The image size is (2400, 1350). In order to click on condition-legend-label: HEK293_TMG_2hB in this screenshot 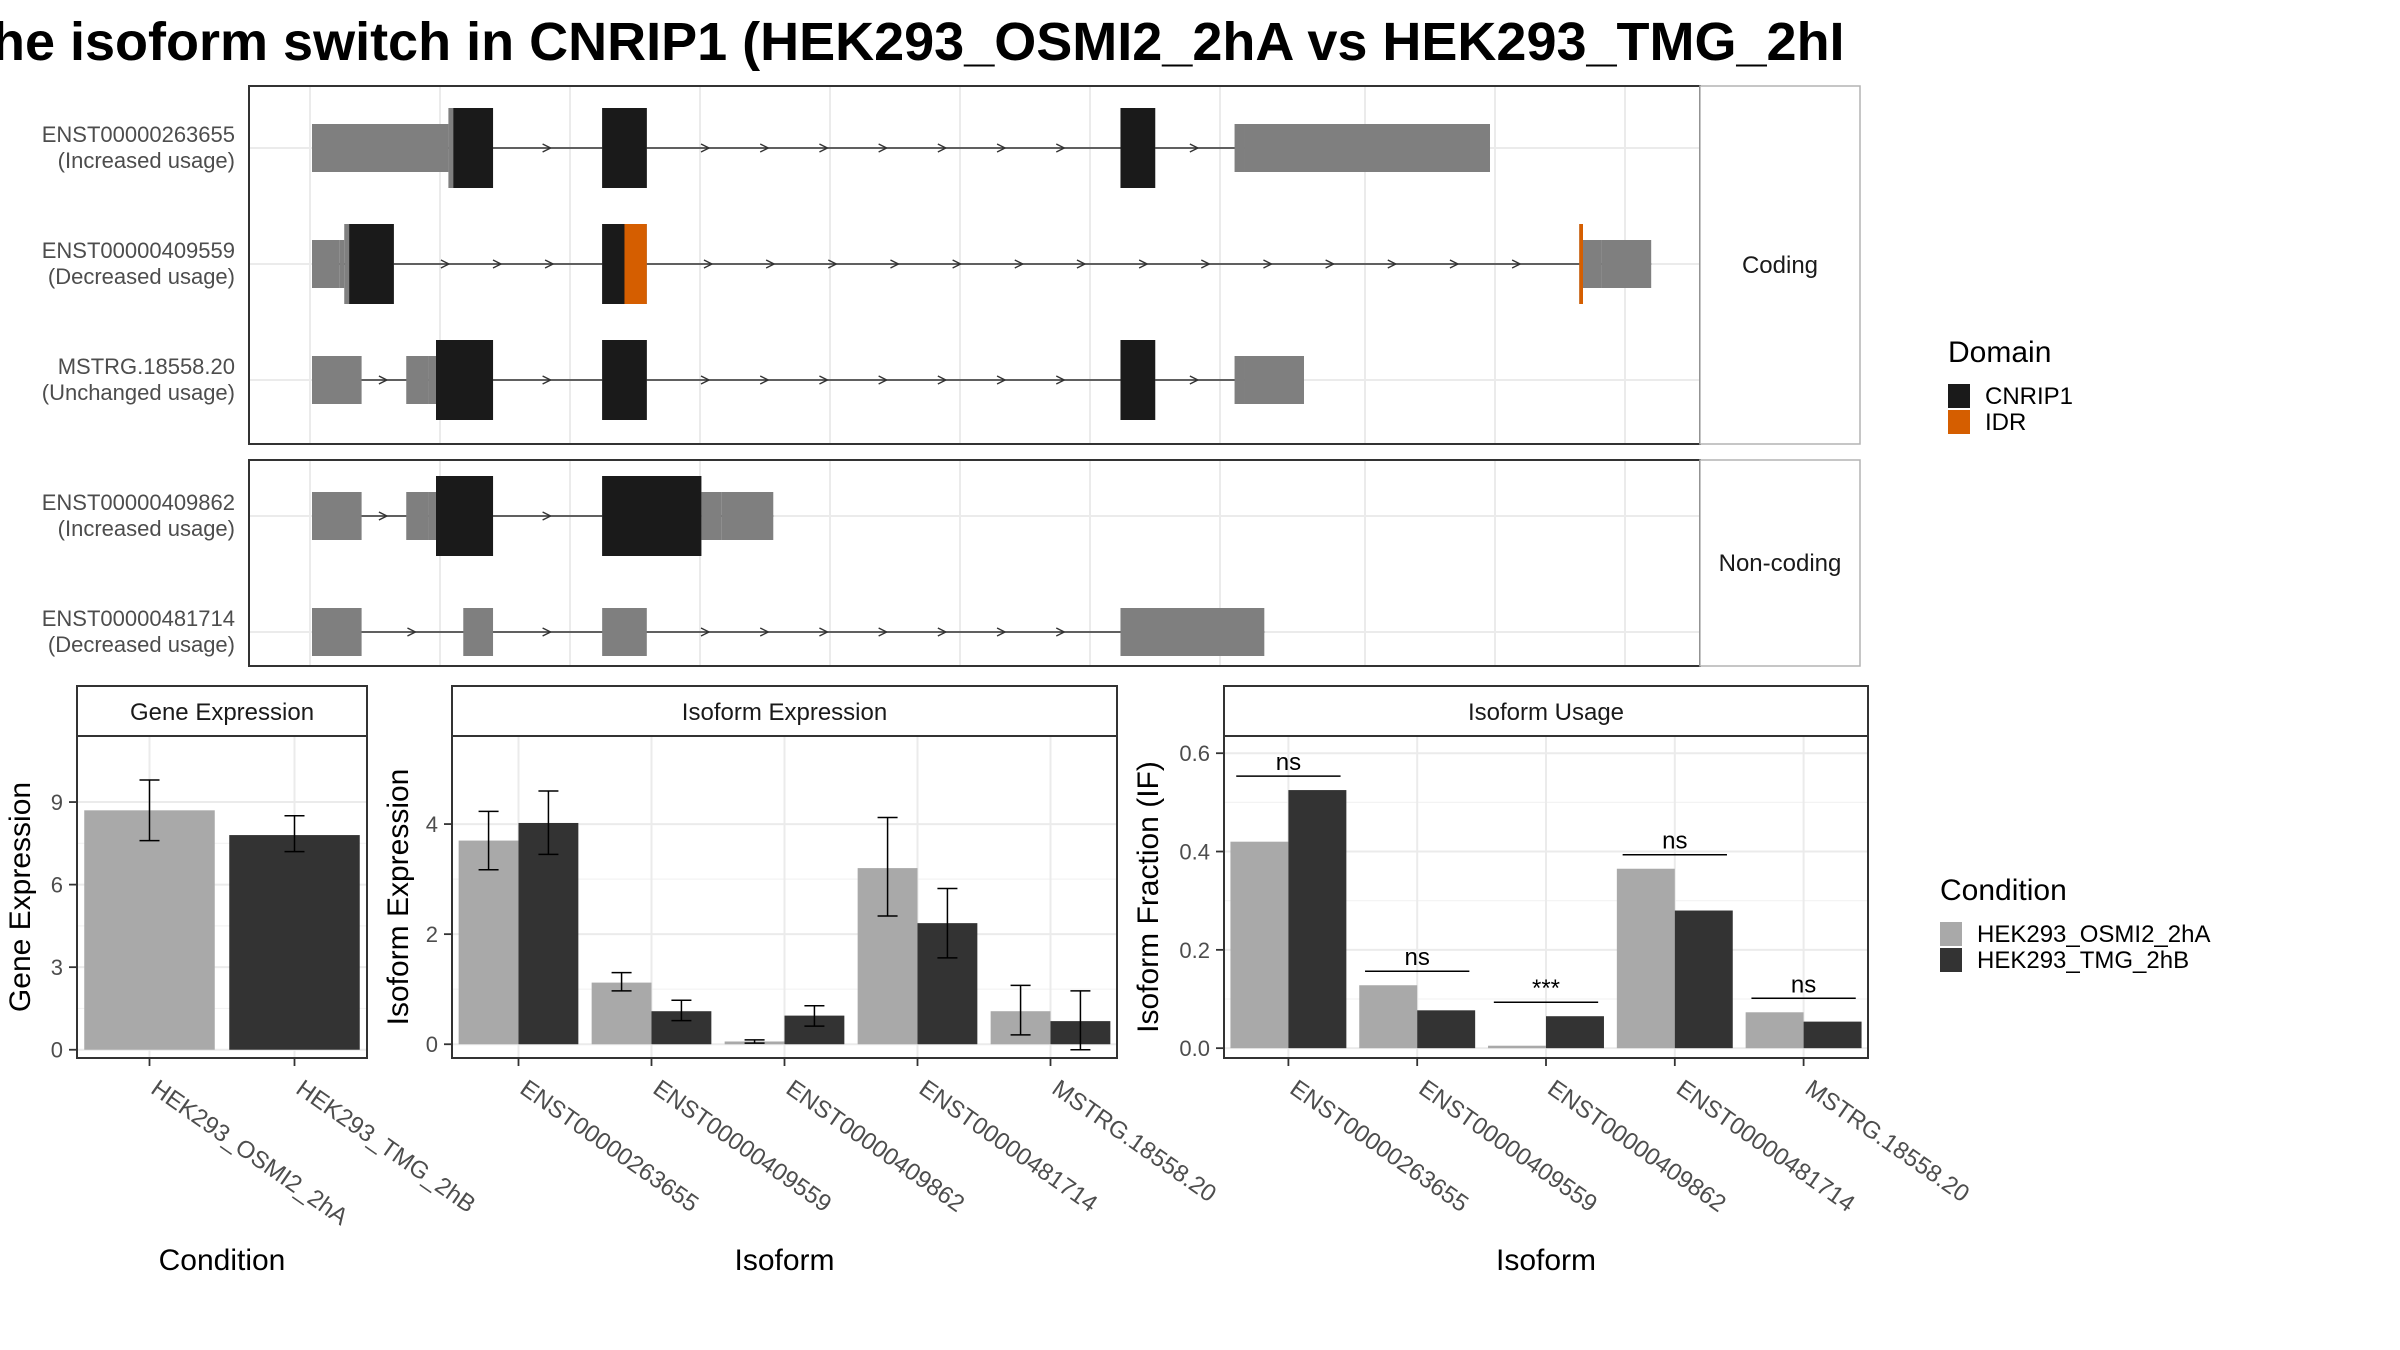, I will do `click(2083, 960)`.